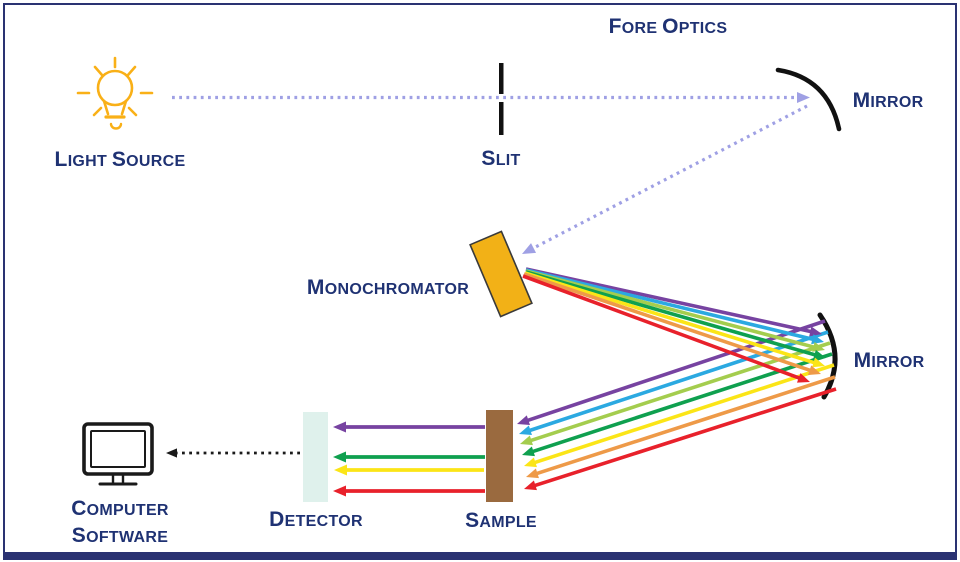 The height and width of the screenshot is (562, 960). I want to click on monochromator-shape, so click(501, 274).